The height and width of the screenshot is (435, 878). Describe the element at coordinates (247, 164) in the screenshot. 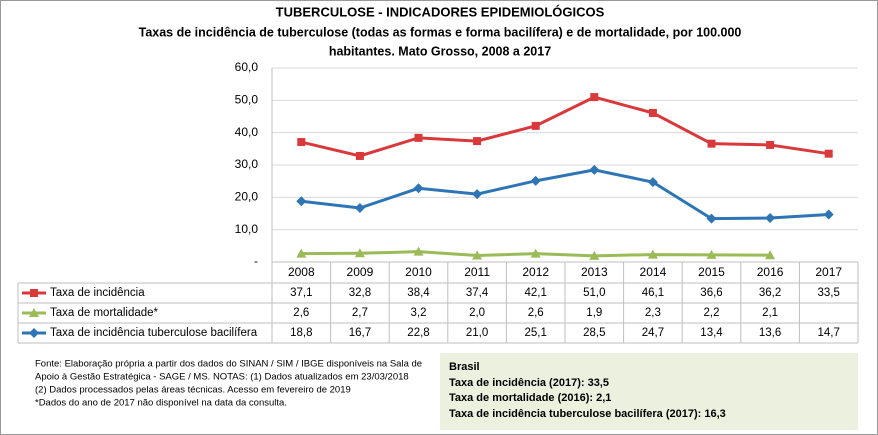

I see `y-tick-label: 30,0` at that location.